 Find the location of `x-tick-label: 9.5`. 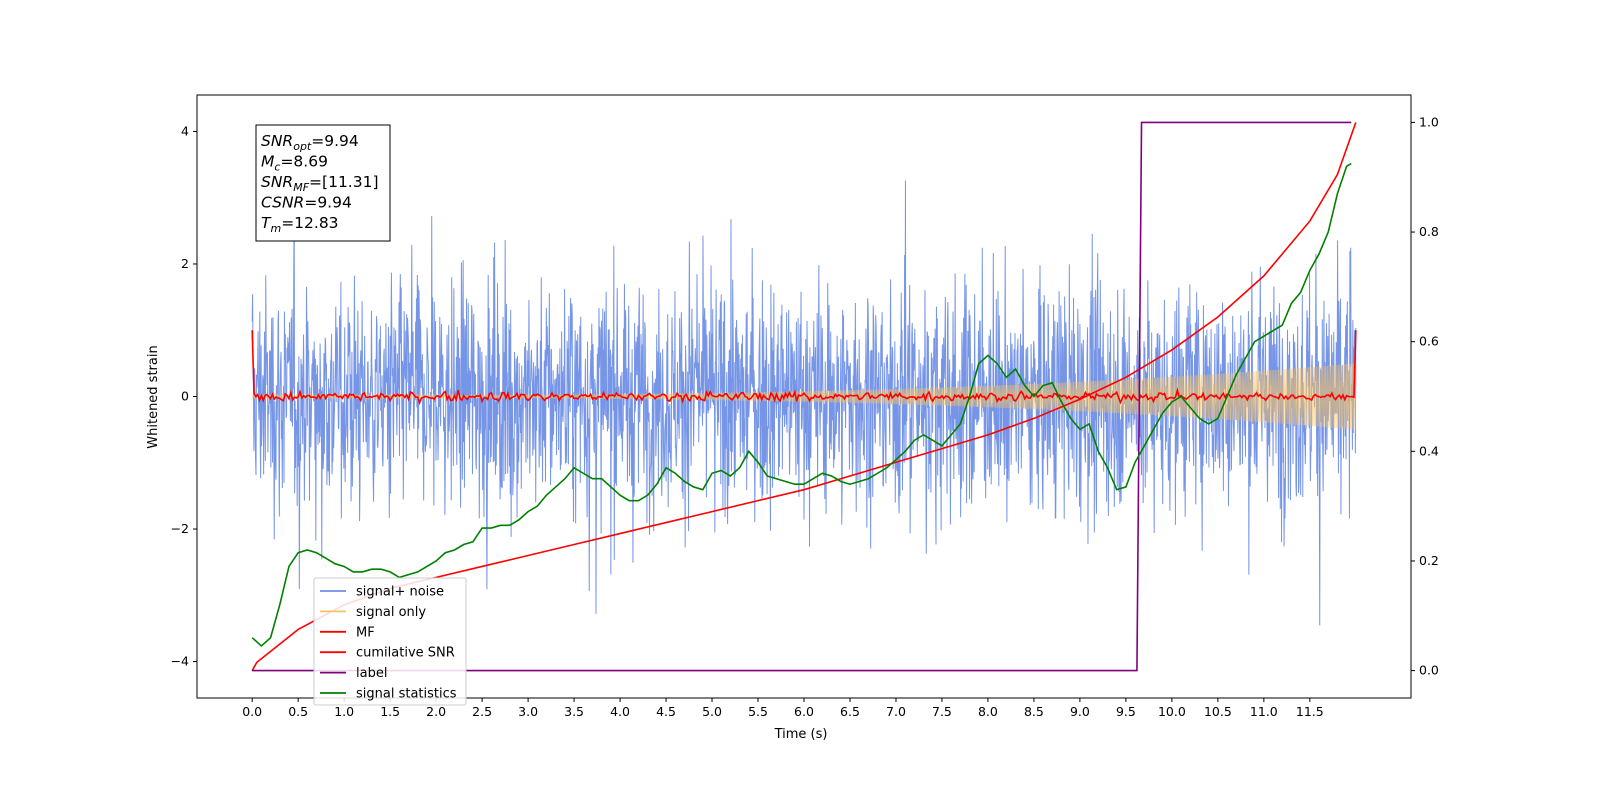

x-tick-label: 9.5 is located at coordinates (1126, 711).